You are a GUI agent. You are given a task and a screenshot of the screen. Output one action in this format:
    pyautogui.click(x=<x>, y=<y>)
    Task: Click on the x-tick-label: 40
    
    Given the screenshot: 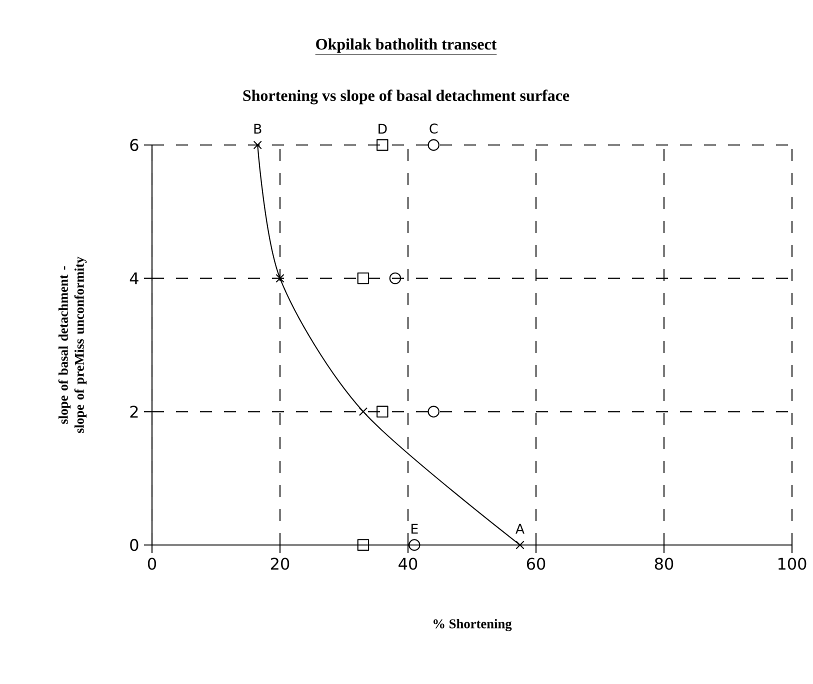 What is the action you would take?
    pyautogui.click(x=408, y=564)
    